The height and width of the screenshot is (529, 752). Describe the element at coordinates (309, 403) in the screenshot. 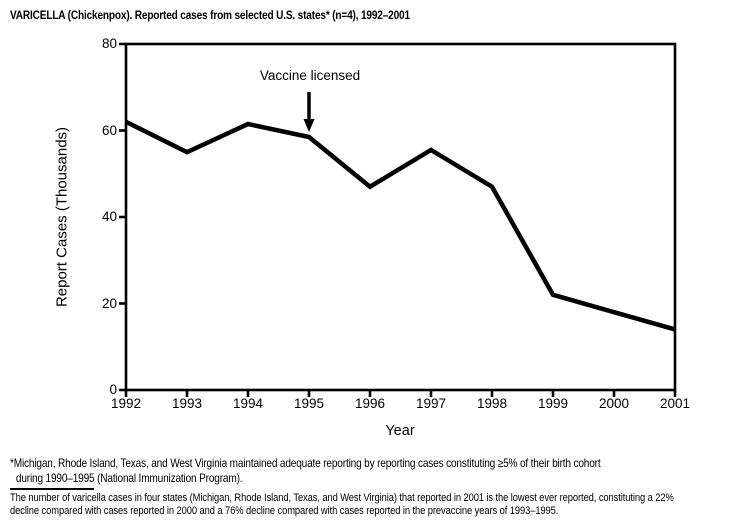

I see `x-tick-label: 1995` at that location.